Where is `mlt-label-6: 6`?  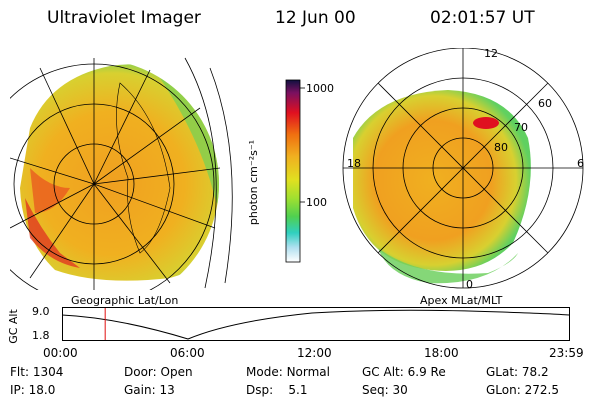
mlt-label-6: 6 is located at coordinates (580, 163).